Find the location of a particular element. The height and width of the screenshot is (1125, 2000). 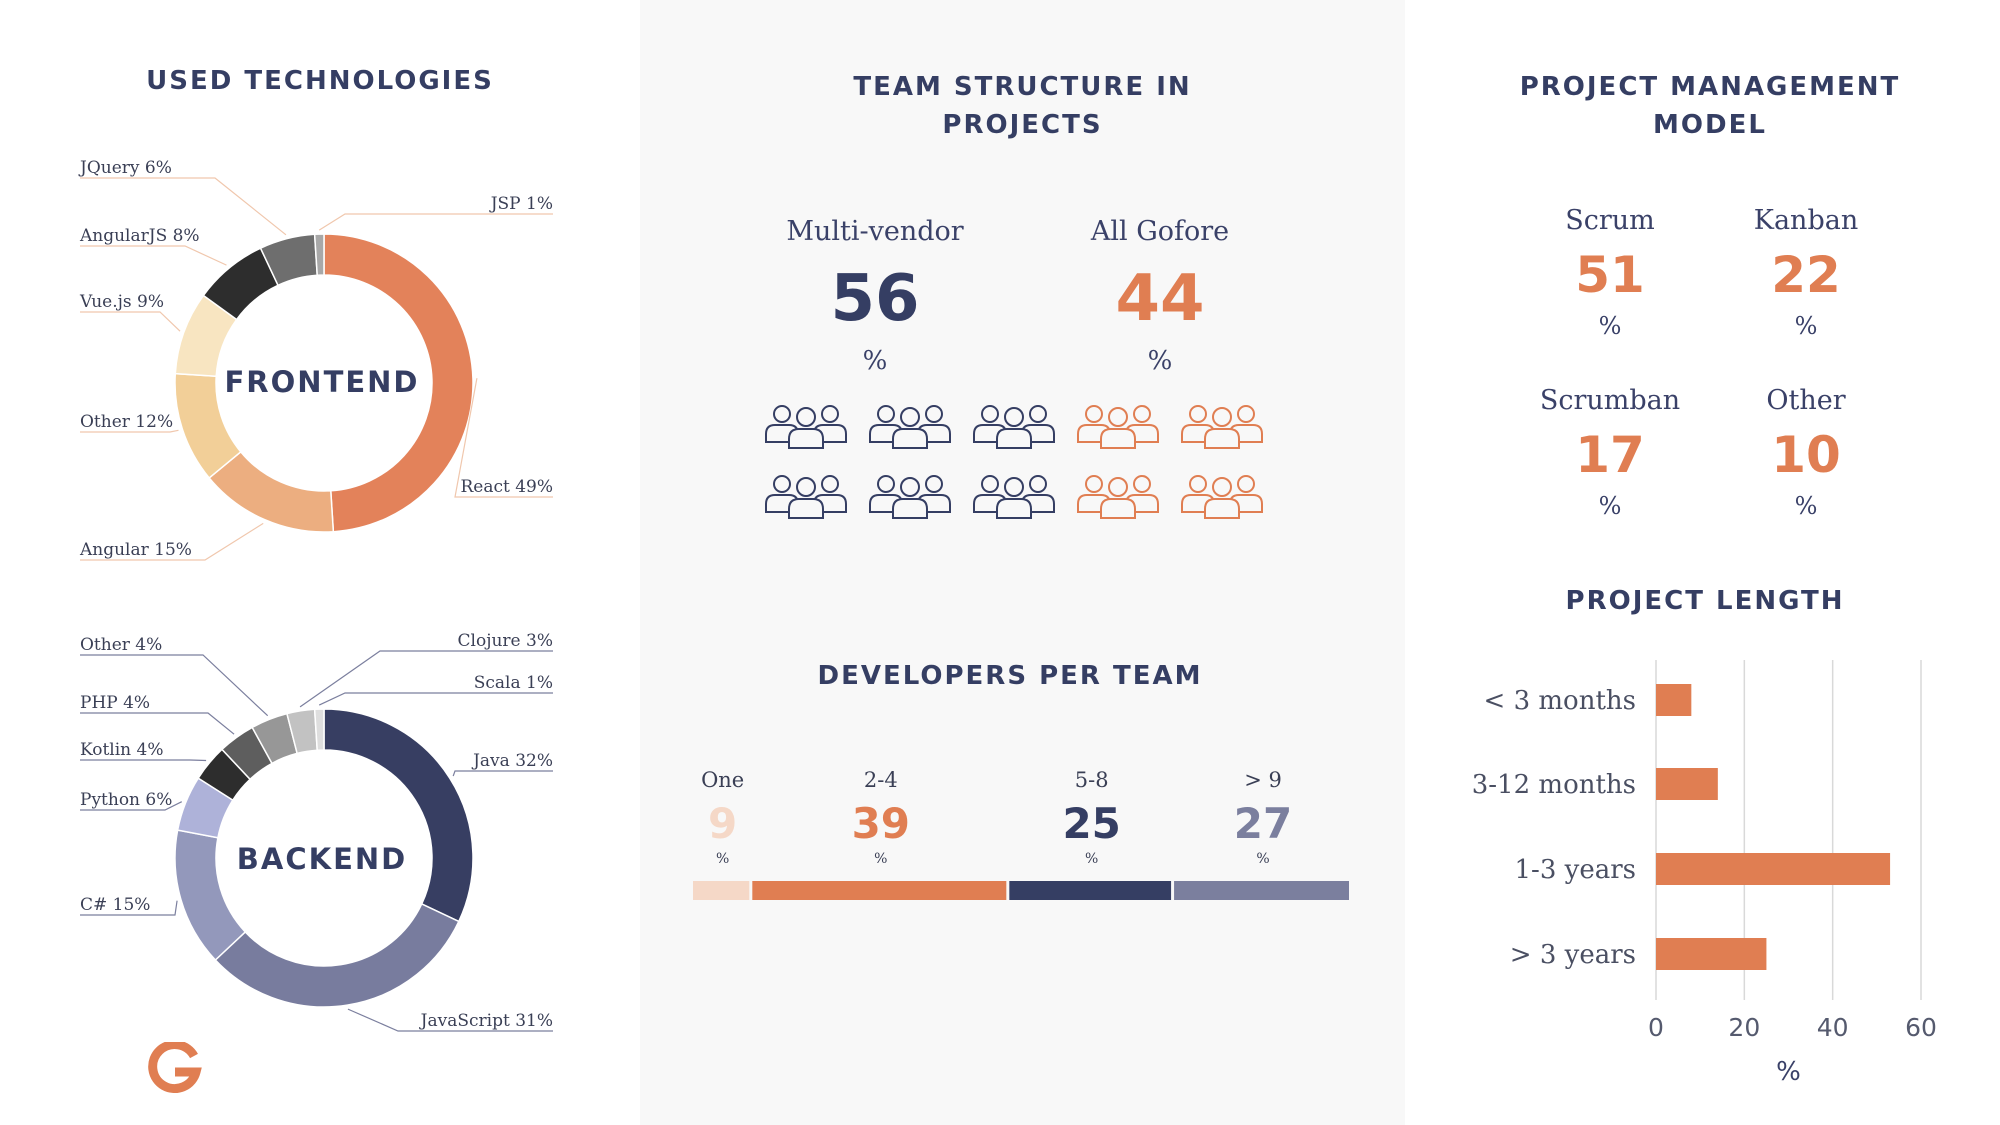

pm-scrumban-label: Scrumban is located at coordinates (1610, 400).